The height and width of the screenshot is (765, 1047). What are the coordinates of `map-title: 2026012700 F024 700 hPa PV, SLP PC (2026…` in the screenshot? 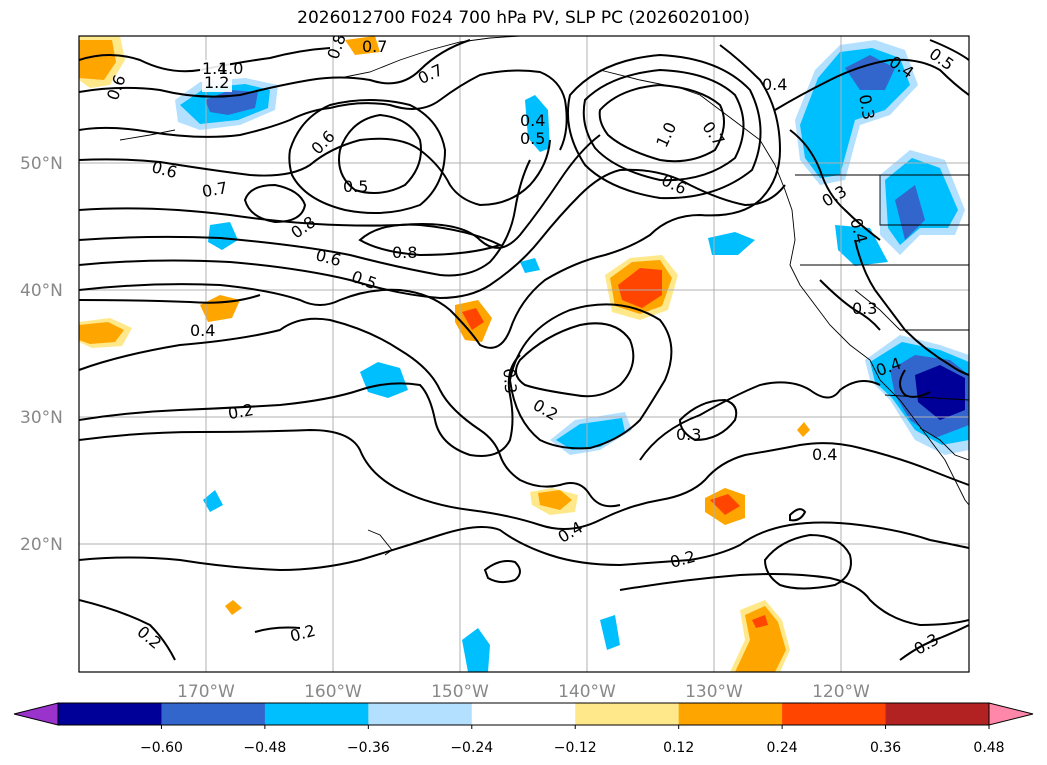 It's located at (523, 18).